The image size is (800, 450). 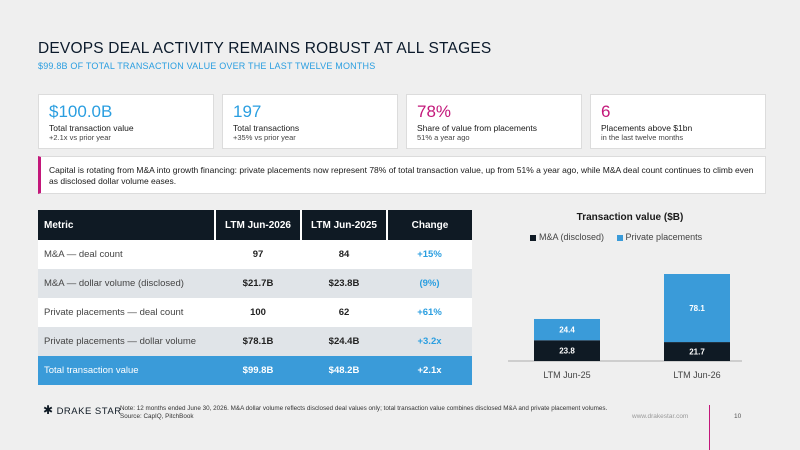 What do you see at coordinates (429, 312) in the screenshot?
I see `cell-change: +61%` at bounding box center [429, 312].